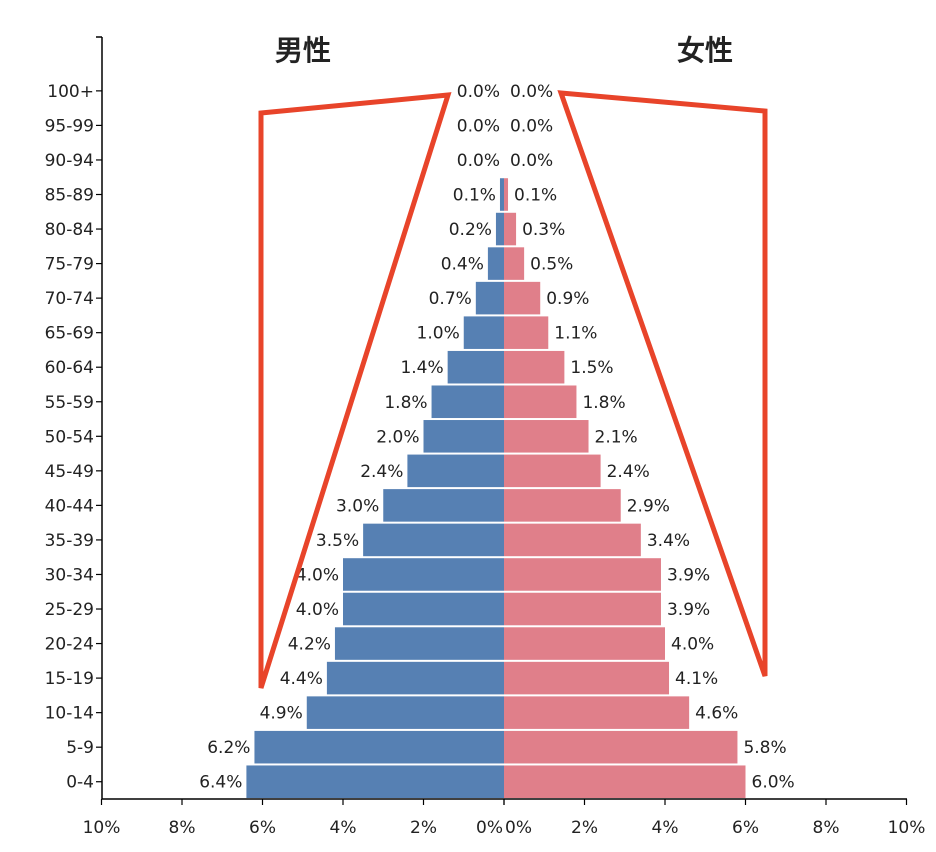 This screenshot has width=936, height=852. Describe the element at coordinates (355, 390) in the screenshot. I see `male-annotation-outline` at that location.